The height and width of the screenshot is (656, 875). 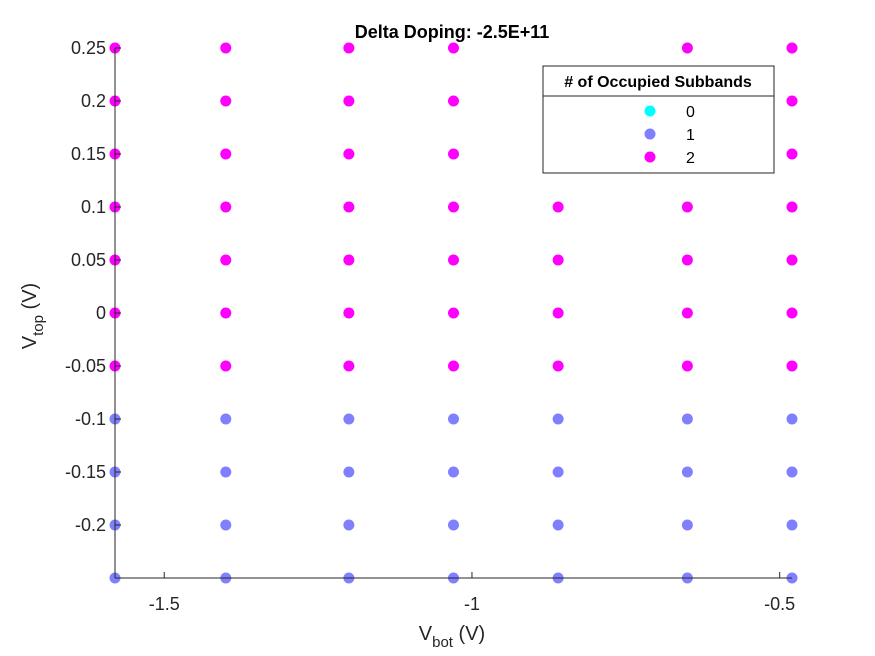 What do you see at coordinates (93, 286) in the screenshot?
I see `y-axis-ticks: -0.2 -0.15 -0.1 -0.05 0 0.05 0.1 0.15 0.2 0.25` at bounding box center [93, 286].